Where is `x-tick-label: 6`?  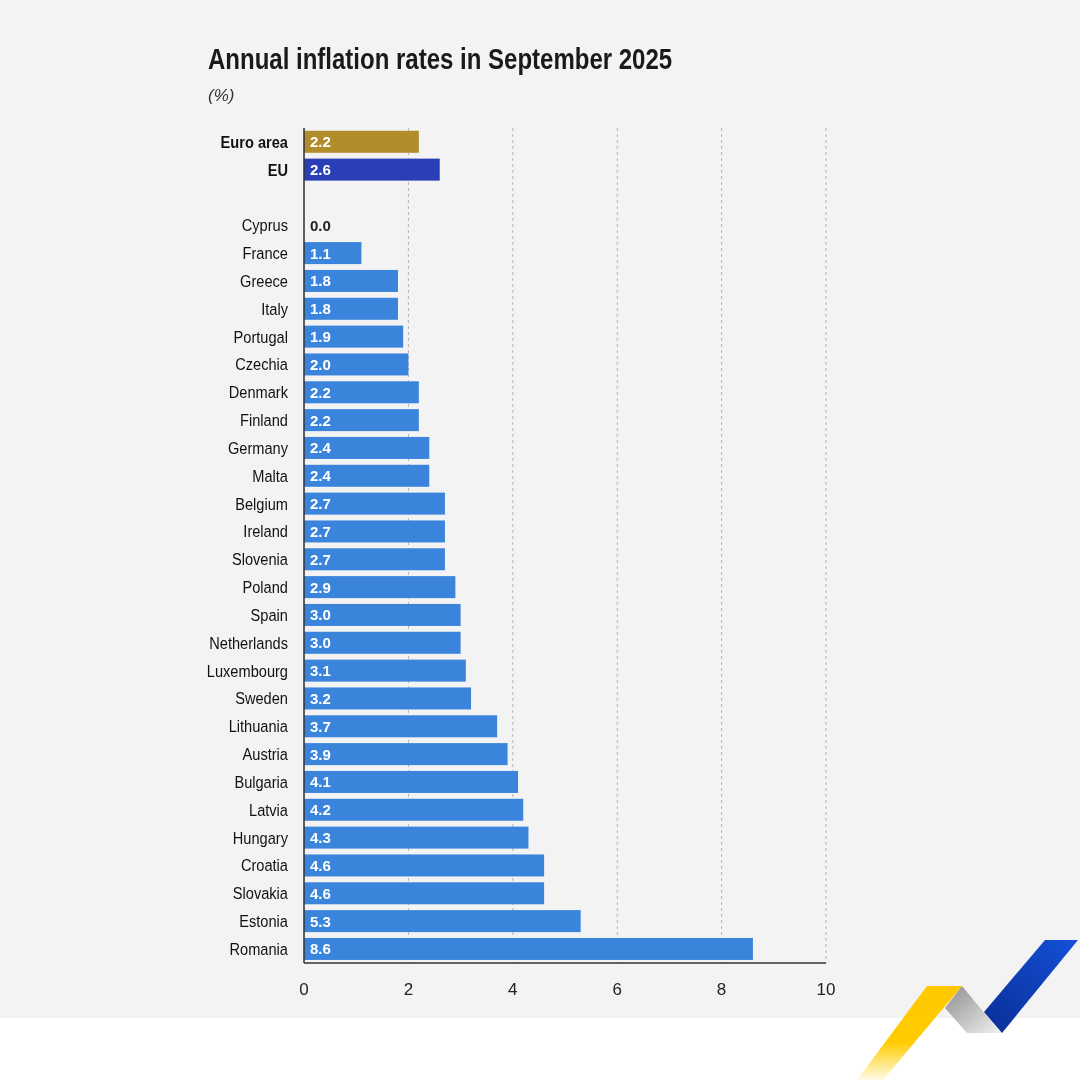 x-tick-label: 6 is located at coordinates (617, 990).